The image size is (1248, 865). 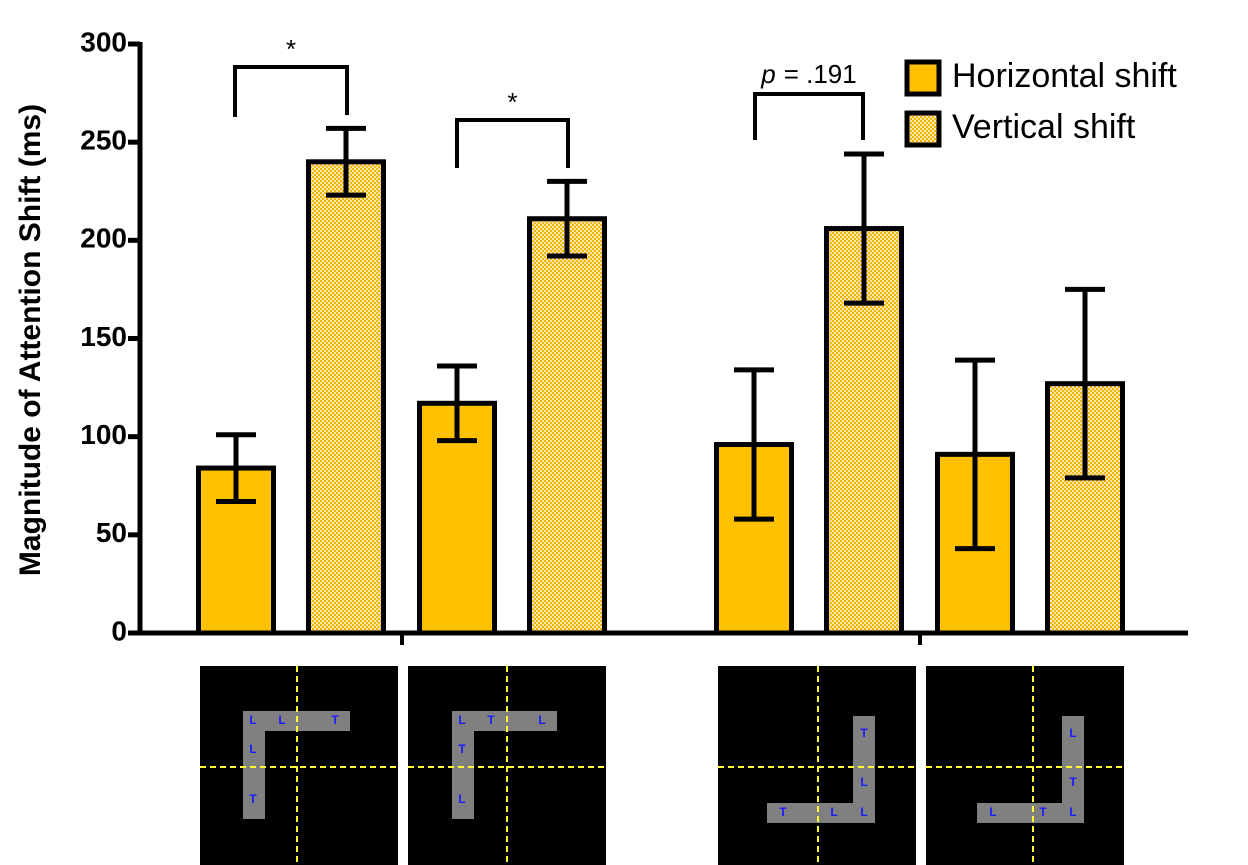 I want to click on y-axis-label: Magnitude of Attention Shift (ms), so click(x=30, y=340).